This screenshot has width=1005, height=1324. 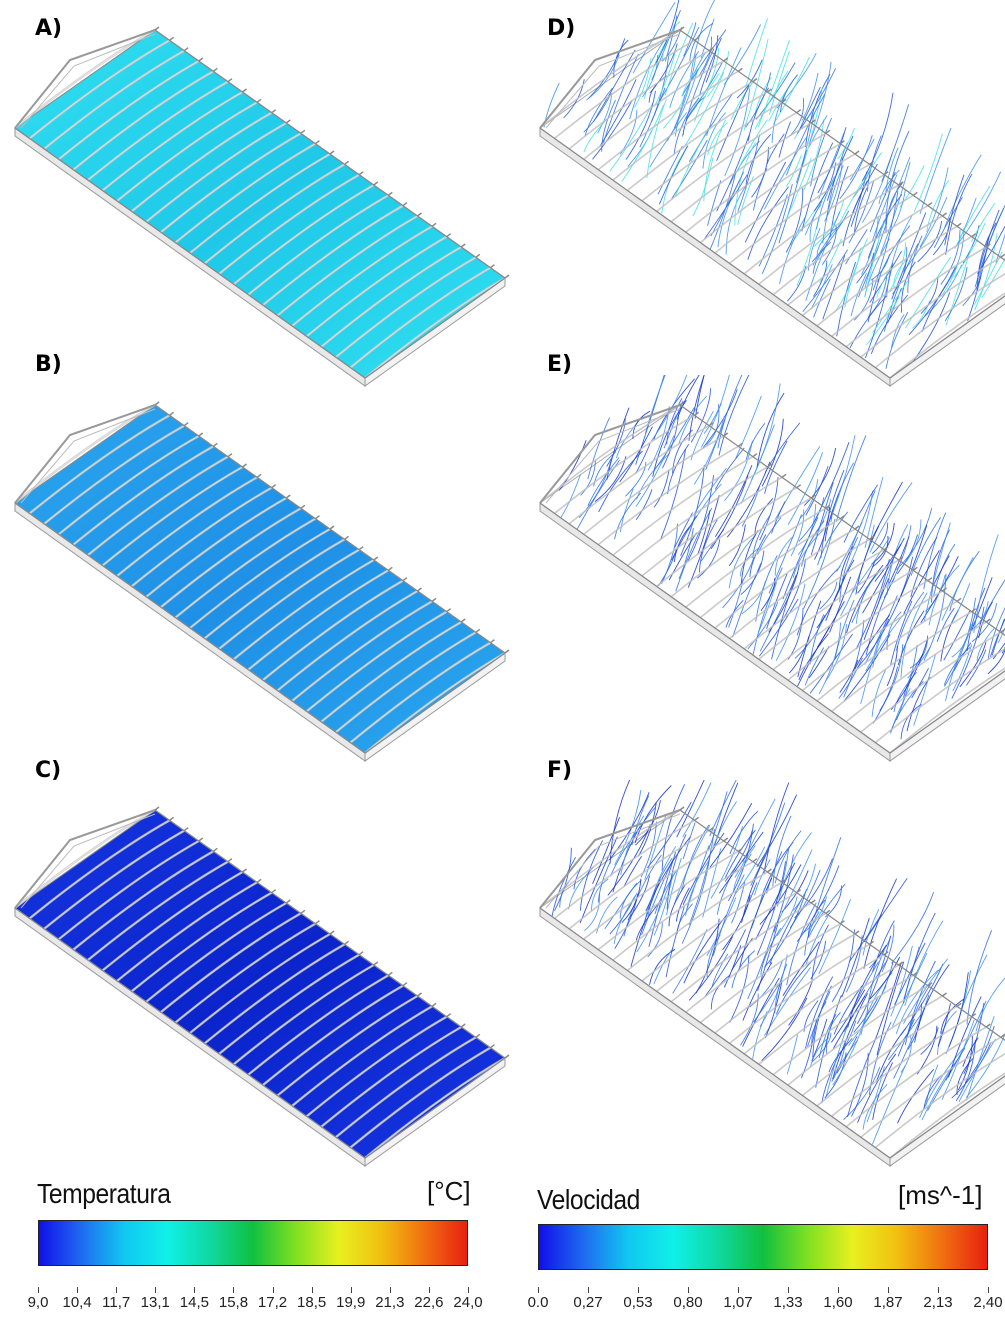 I want to click on temperature-colorbar, so click(x=253, y=1243).